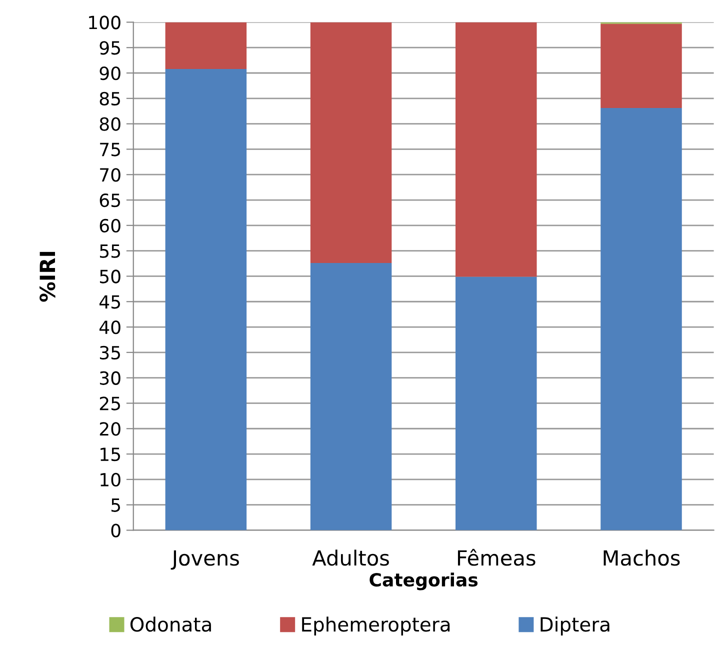 The width and height of the screenshot is (721, 653). What do you see at coordinates (110, 124) in the screenshot?
I see `y-tick-label: 80` at bounding box center [110, 124].